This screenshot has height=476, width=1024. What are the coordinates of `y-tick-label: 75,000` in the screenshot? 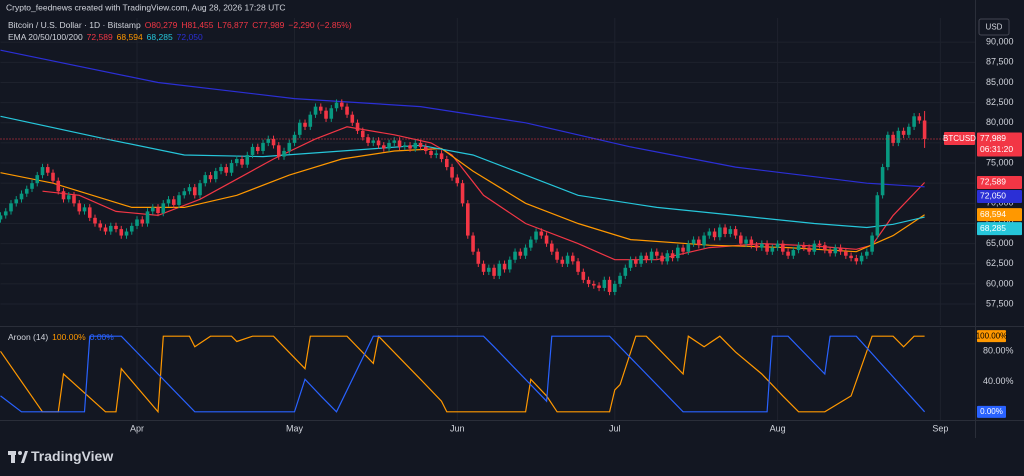 It's located at (1000, 162).